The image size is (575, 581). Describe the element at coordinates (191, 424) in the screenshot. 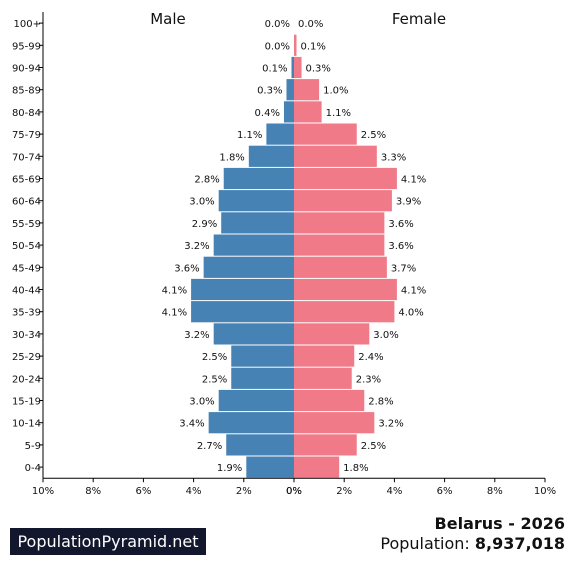

I see `male-value-label: 3.4%` at that location.